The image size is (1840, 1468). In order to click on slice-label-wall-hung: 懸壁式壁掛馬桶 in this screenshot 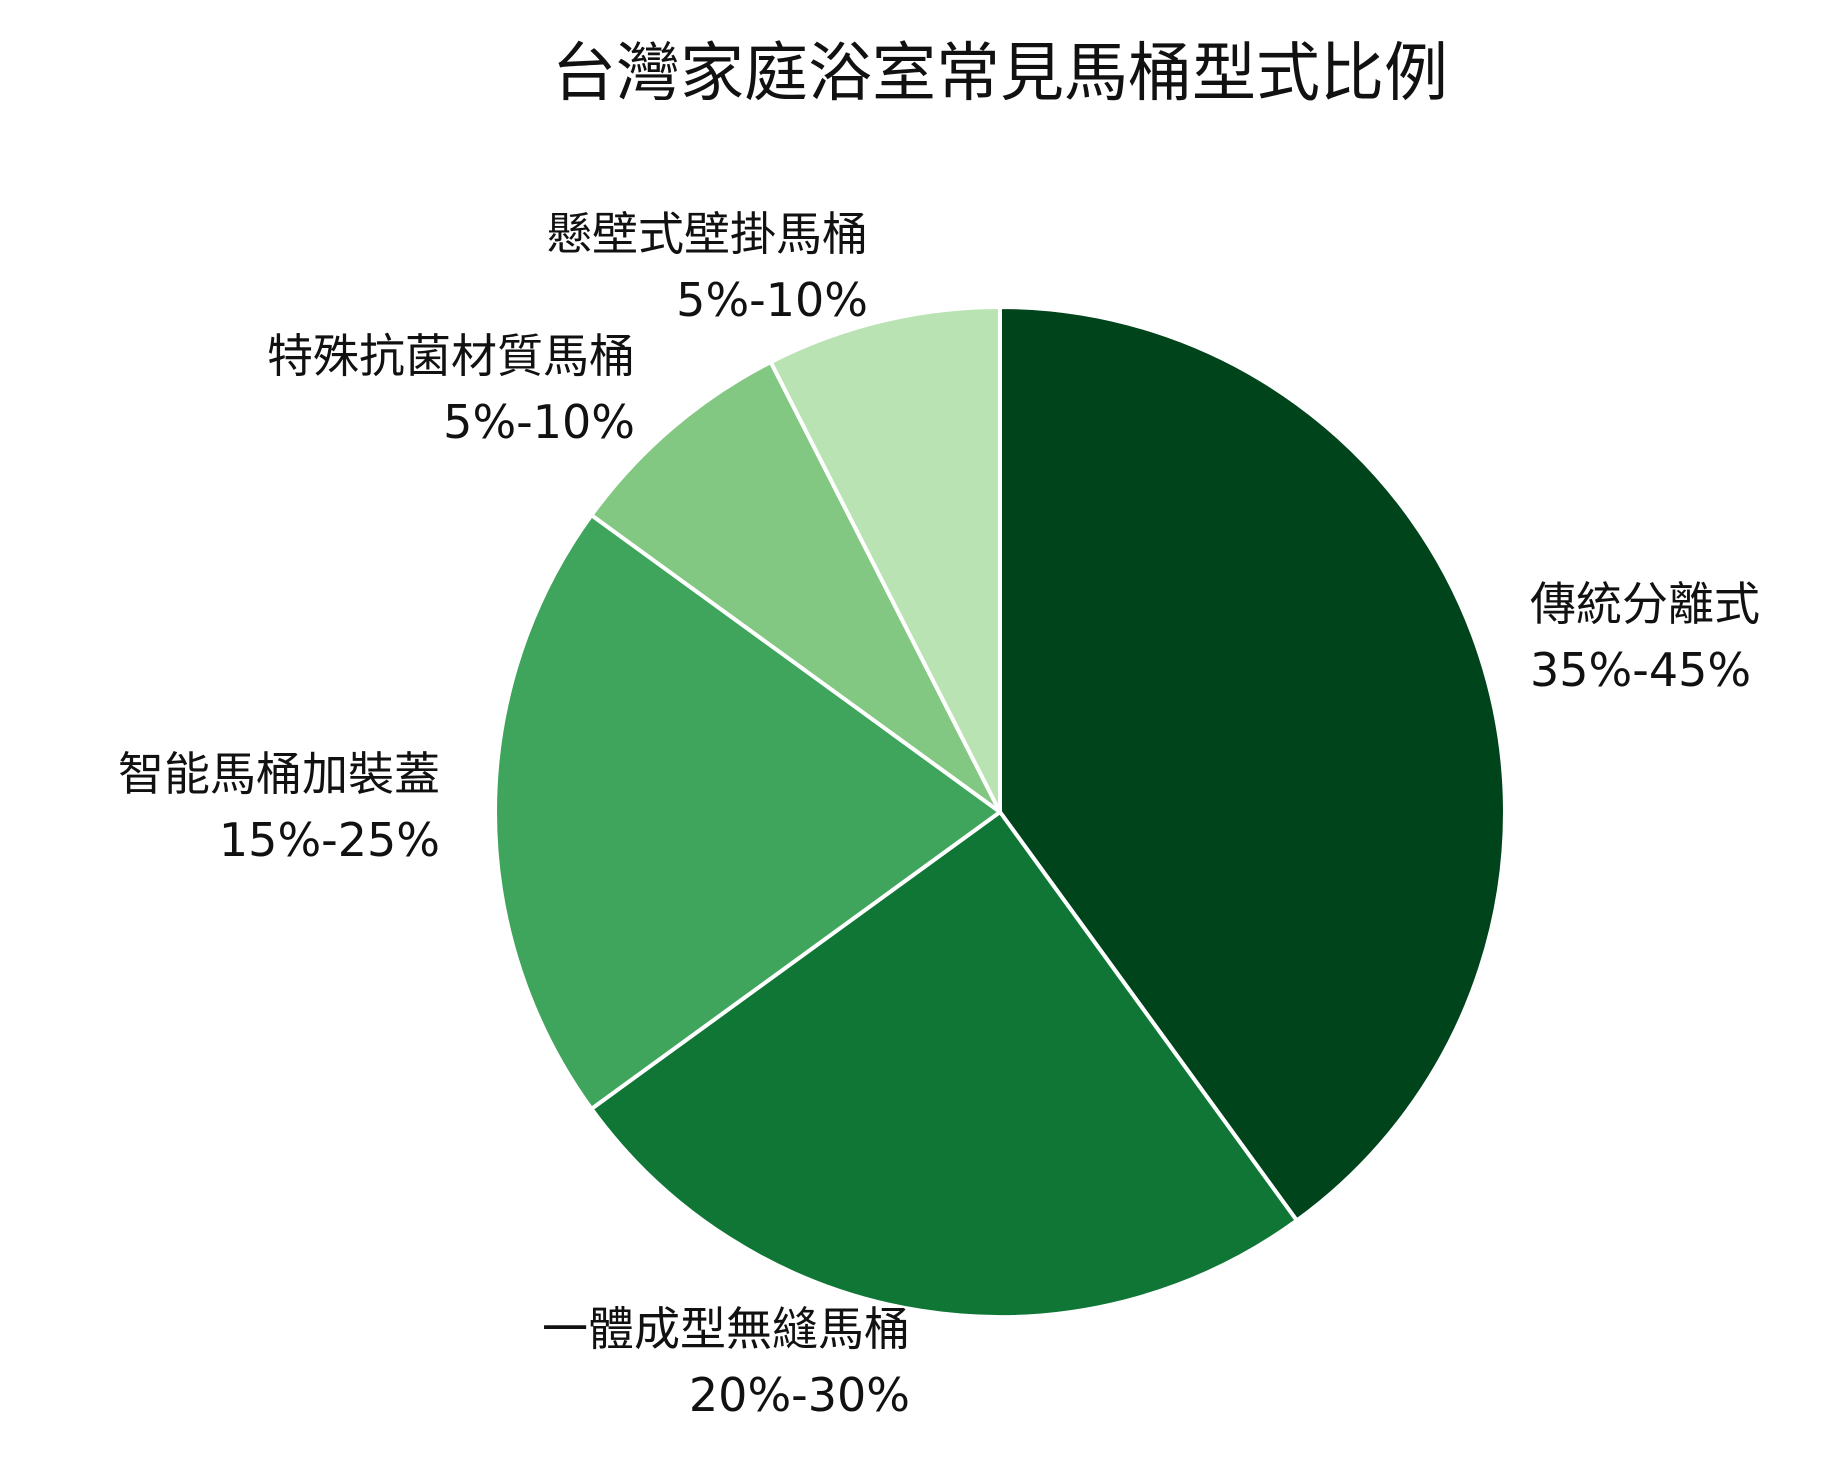, I will do `click(707, 234)`.